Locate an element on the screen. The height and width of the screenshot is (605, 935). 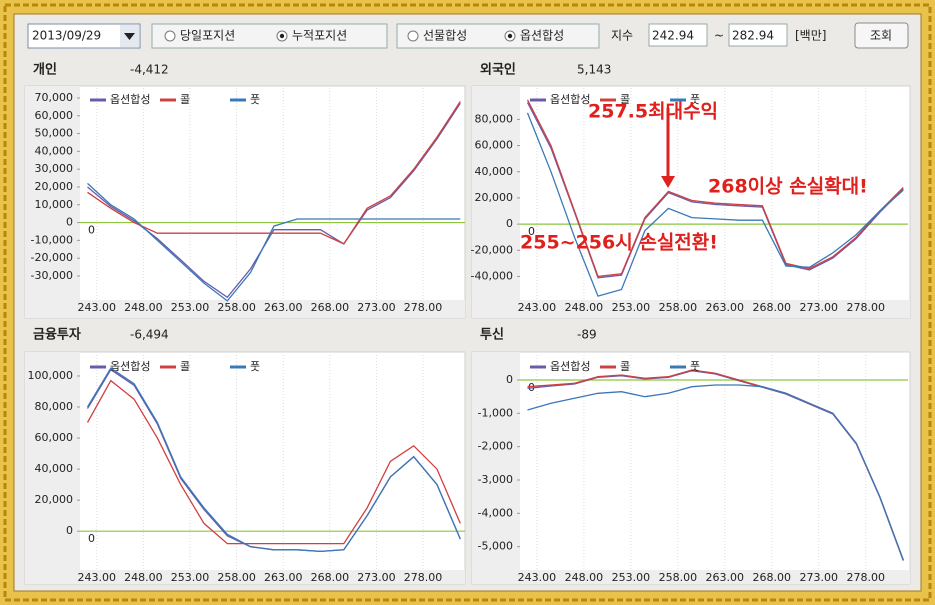
range-sep: ~ is located at coordinates (719, 36).